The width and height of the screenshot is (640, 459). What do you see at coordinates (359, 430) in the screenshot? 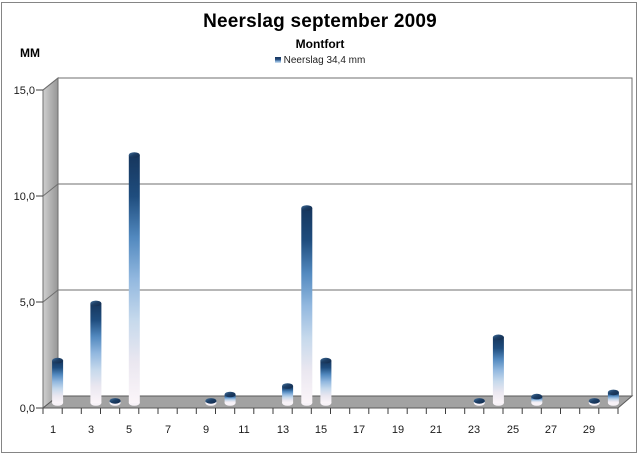
I see `x-axis-label: 17` at bounding box center [359, 430].